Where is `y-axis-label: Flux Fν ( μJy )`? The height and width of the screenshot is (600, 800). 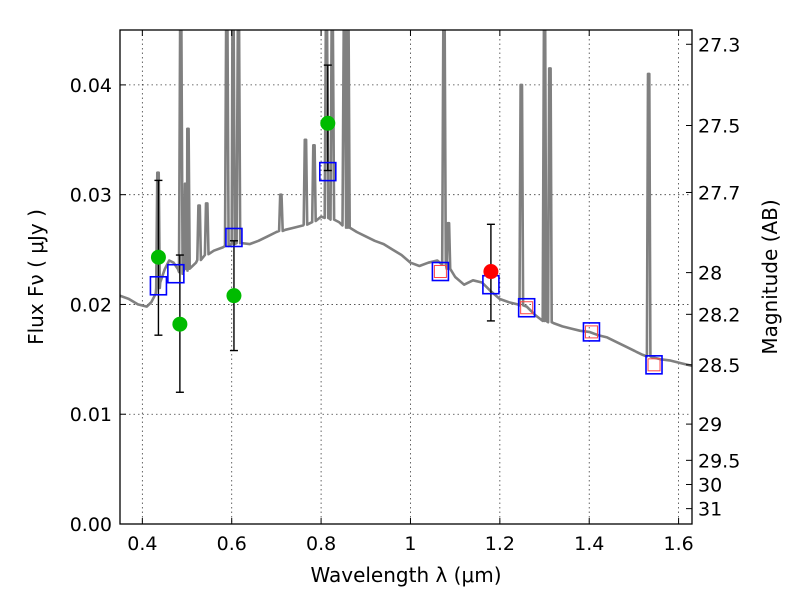 y-axis-label: Flux Fν ( μJy ) is located at coordinates (36, 277).